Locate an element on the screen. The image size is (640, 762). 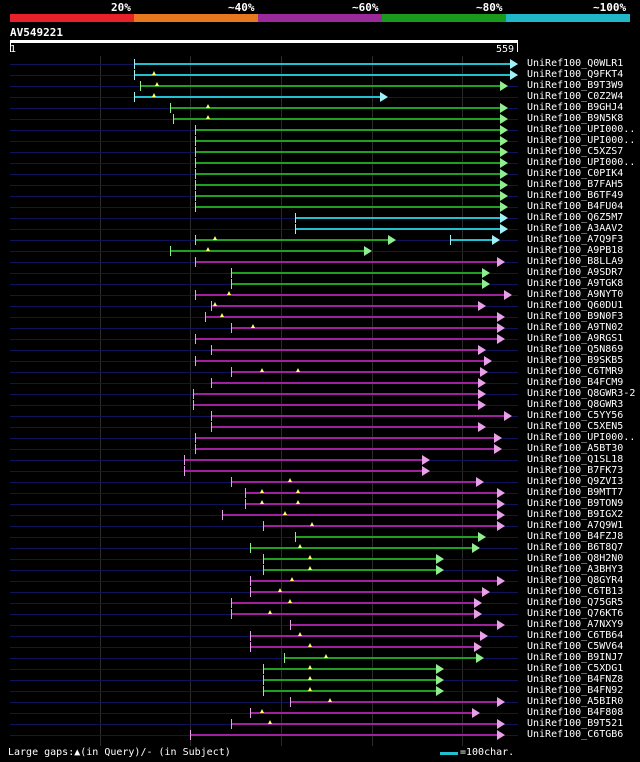
hit-label: UniRef100_B6TF49 is located at coordinates (575, 195).